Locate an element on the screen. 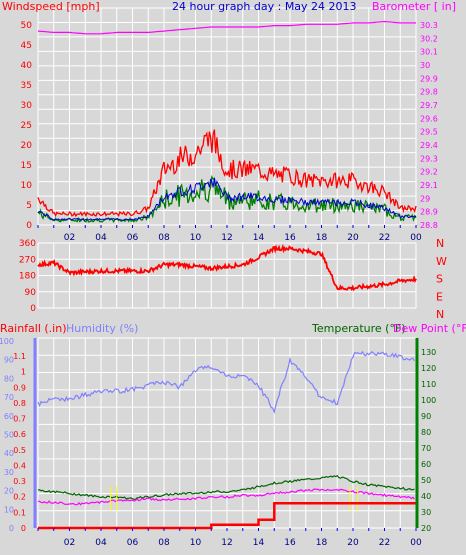 Image resolution: width=466 pixels, height=555 pixels. direction-series is located at coordinates (227, 267).